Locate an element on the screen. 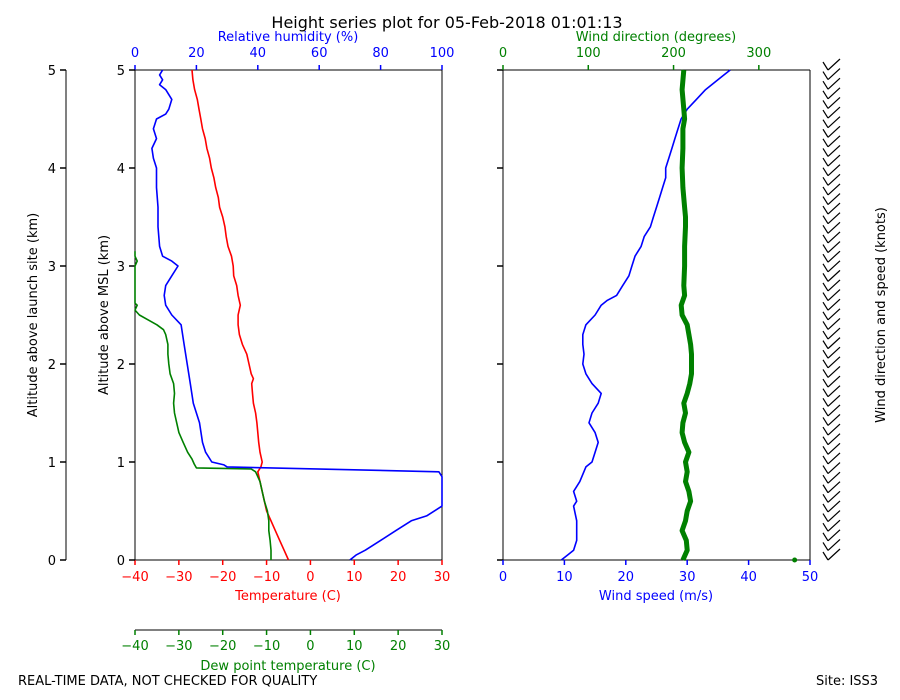 This screenshot has width=900, height=700. quality-notice: REAL-TIME DATA, NOT CHECKED FOR QUALITY is located at coordinates (168, 681).